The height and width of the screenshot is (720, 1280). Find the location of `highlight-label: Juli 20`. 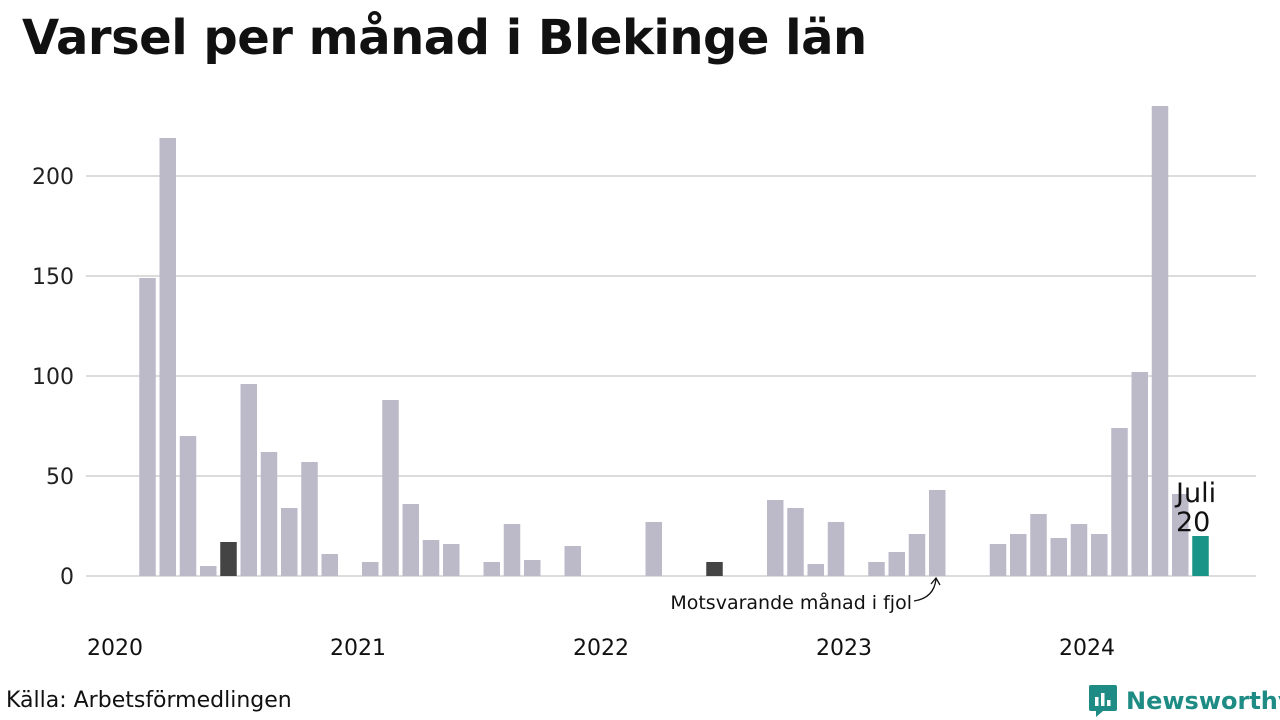

highlight-label: Juli 20 is located at coordinates (1195, 508).